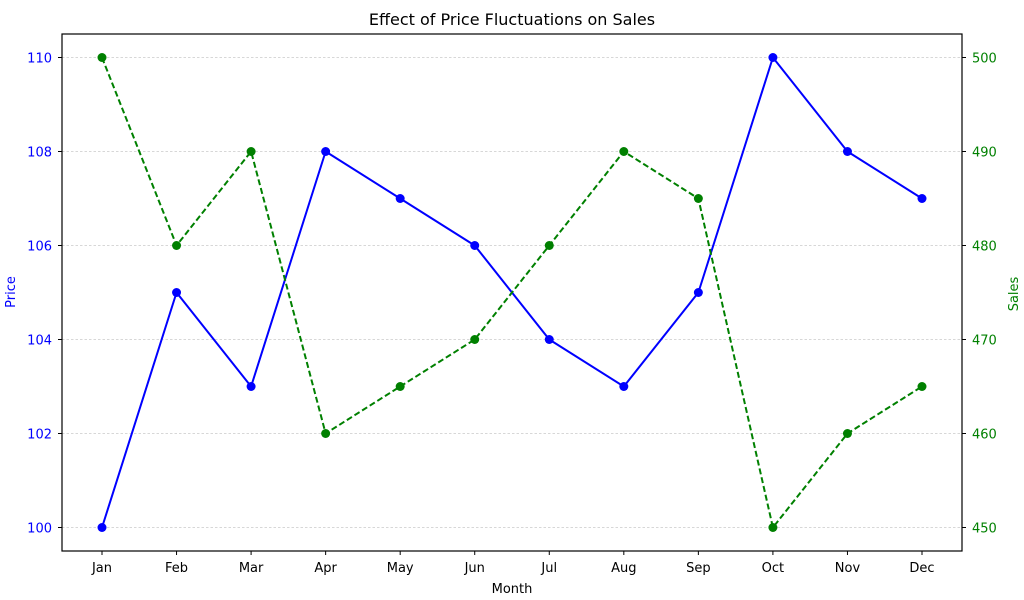  Describe the element at coordinates (39, 435) in the screenshot. I see `y-left-tick-label: 102` at that location.